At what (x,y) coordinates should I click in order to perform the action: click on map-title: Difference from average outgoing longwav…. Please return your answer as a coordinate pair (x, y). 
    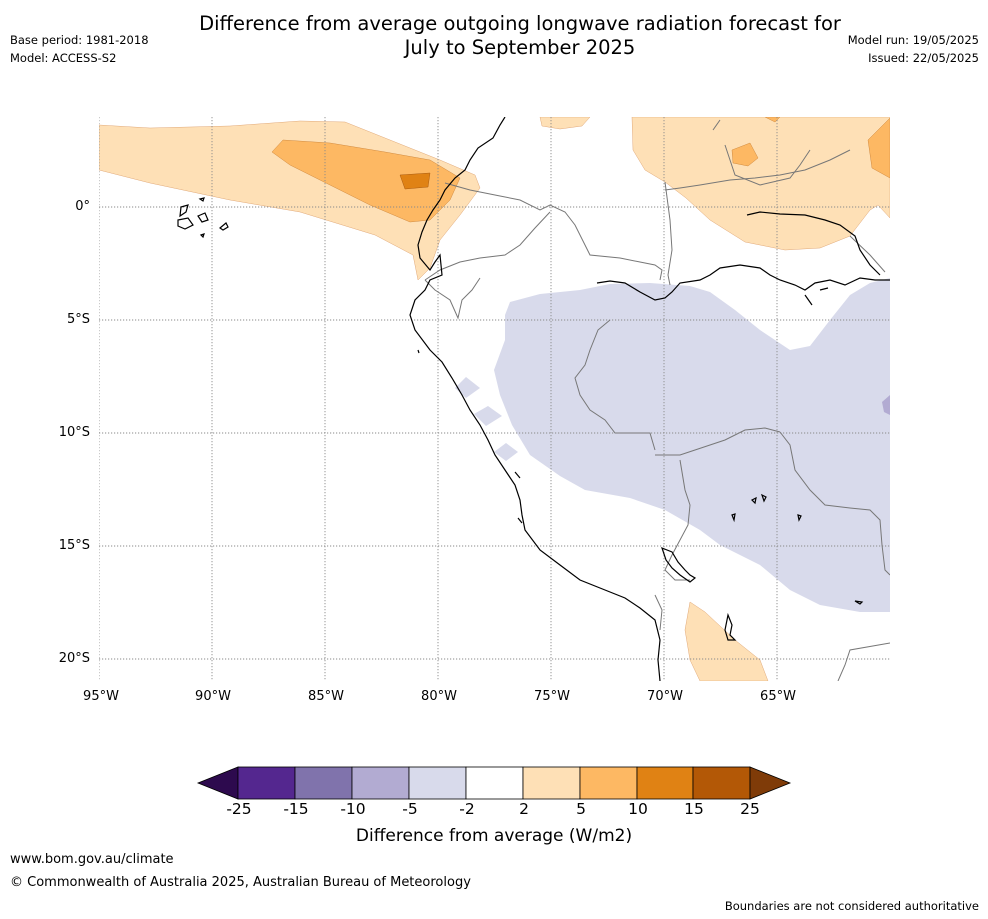
    Looking at the image, I should click on (494, 36).